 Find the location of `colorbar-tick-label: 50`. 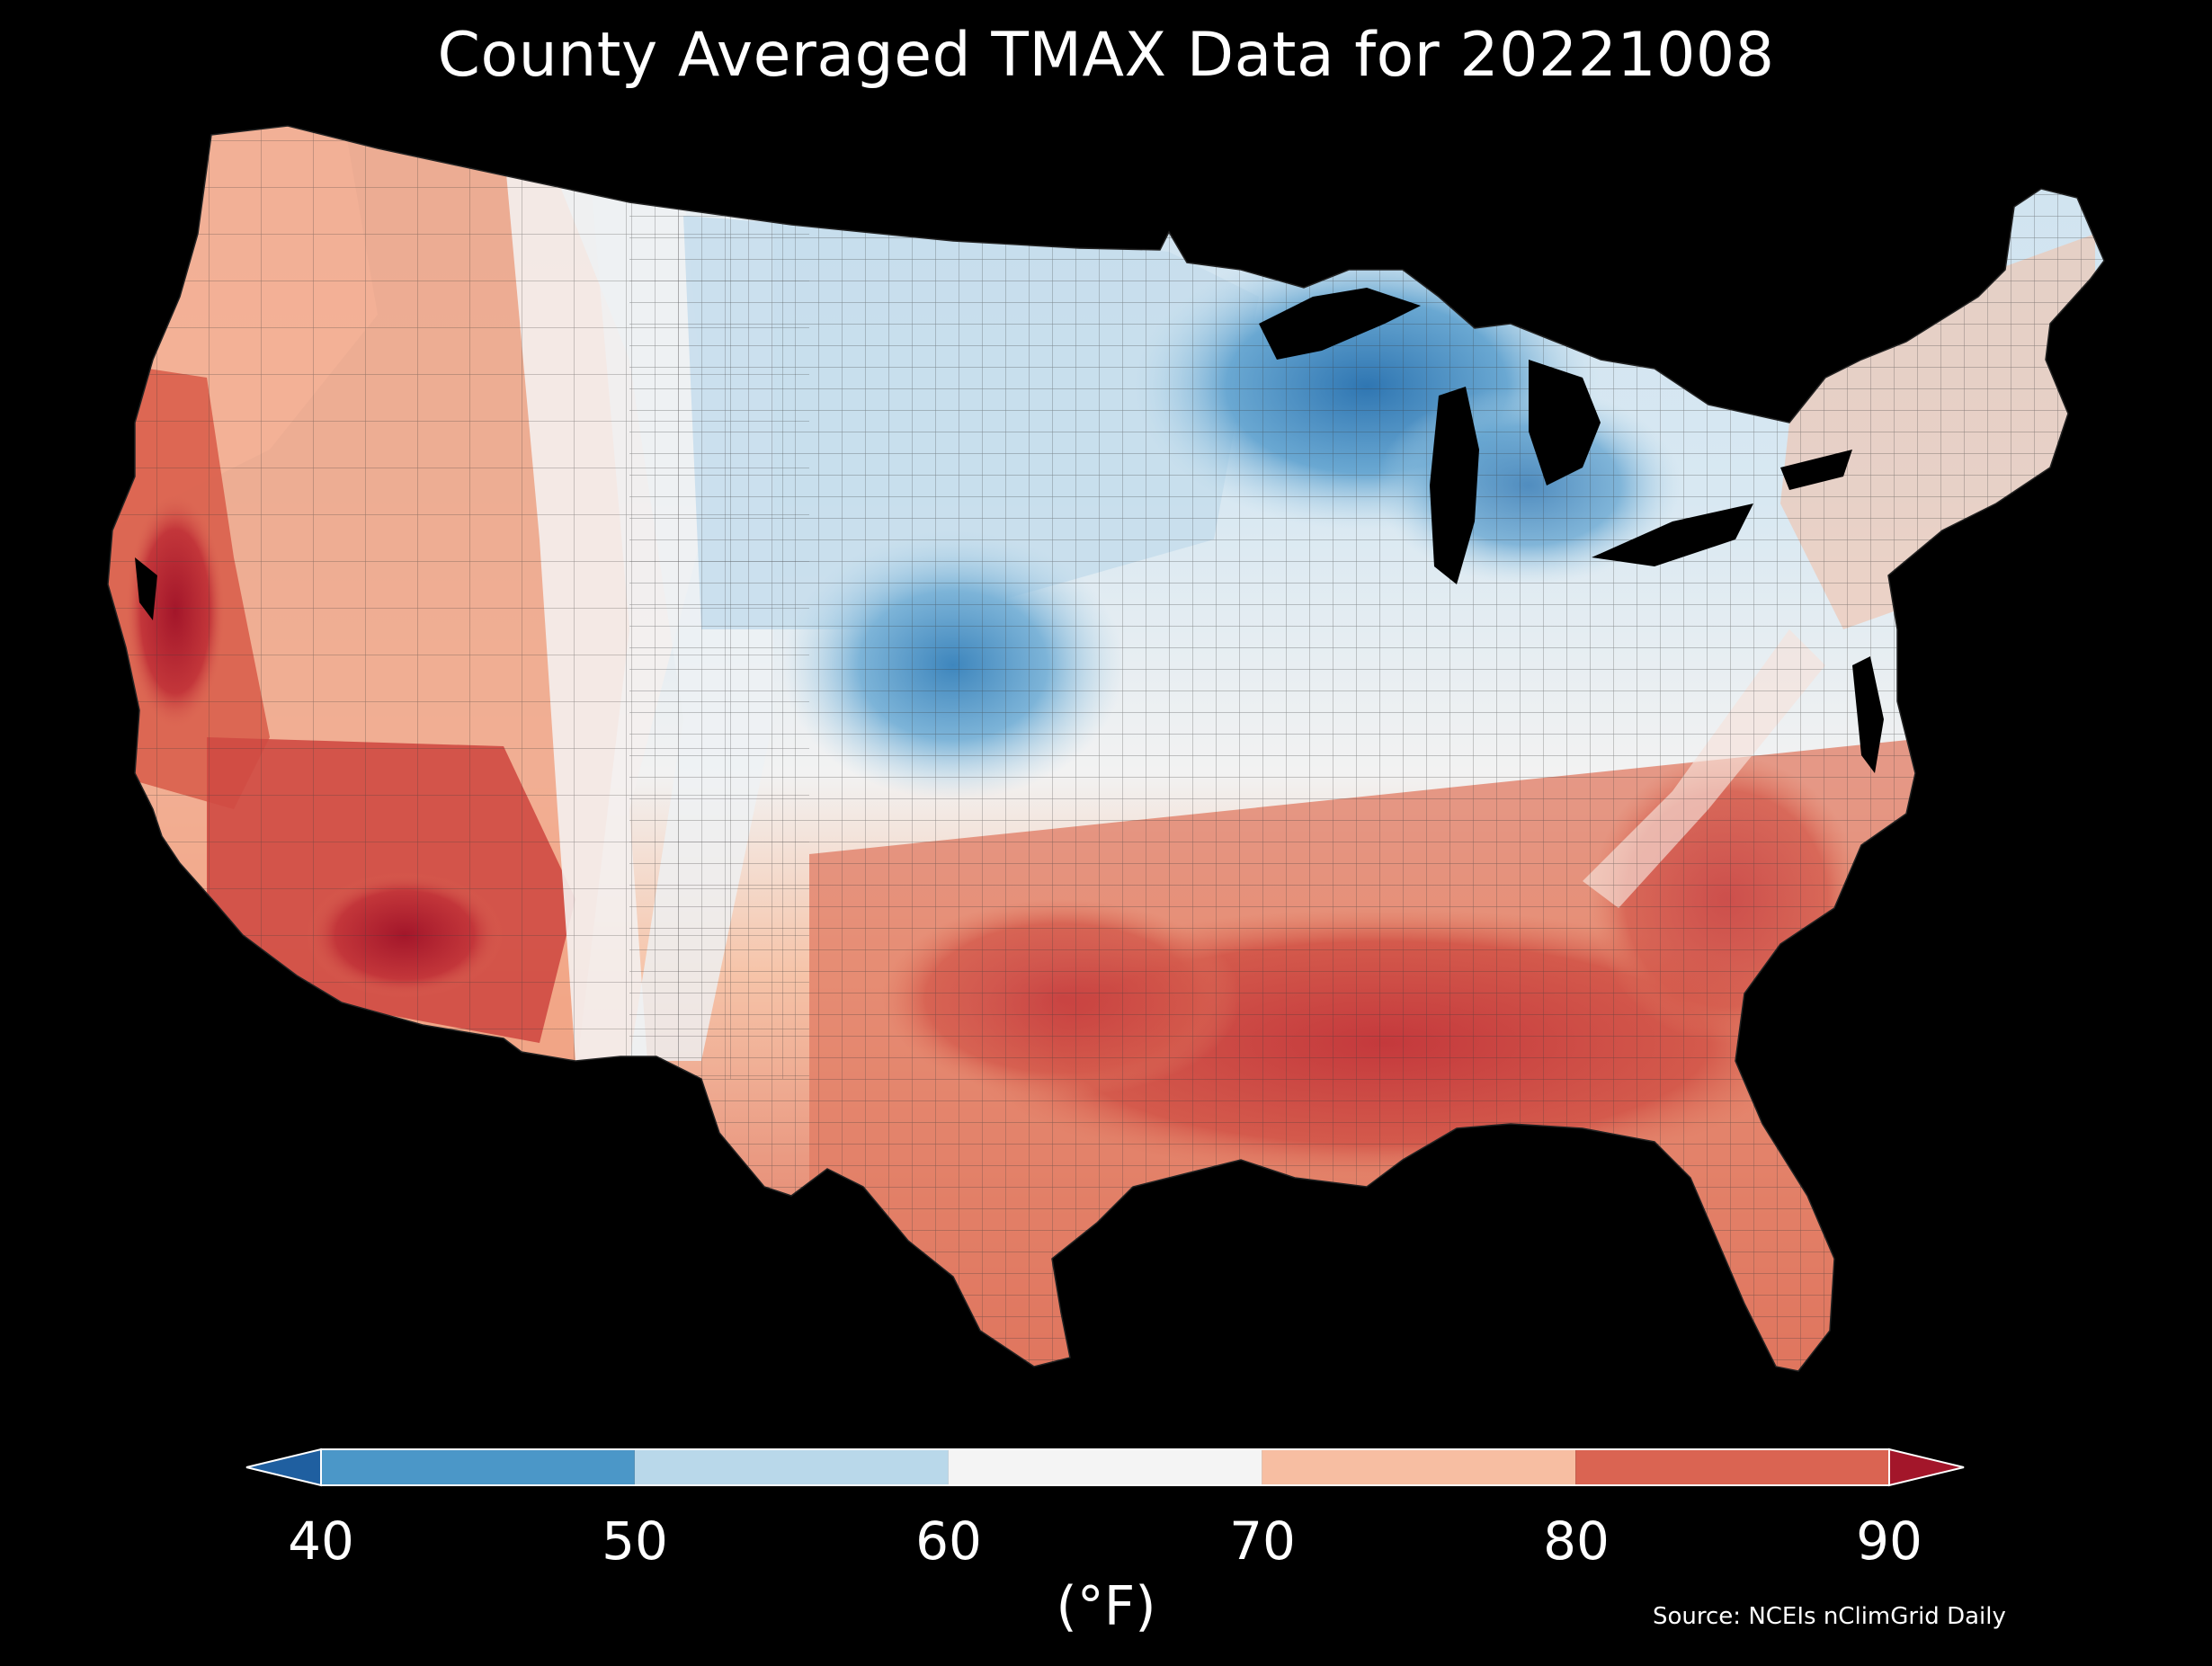

colorbar-tick-label: 50 is located at coordinates (635, 1541).